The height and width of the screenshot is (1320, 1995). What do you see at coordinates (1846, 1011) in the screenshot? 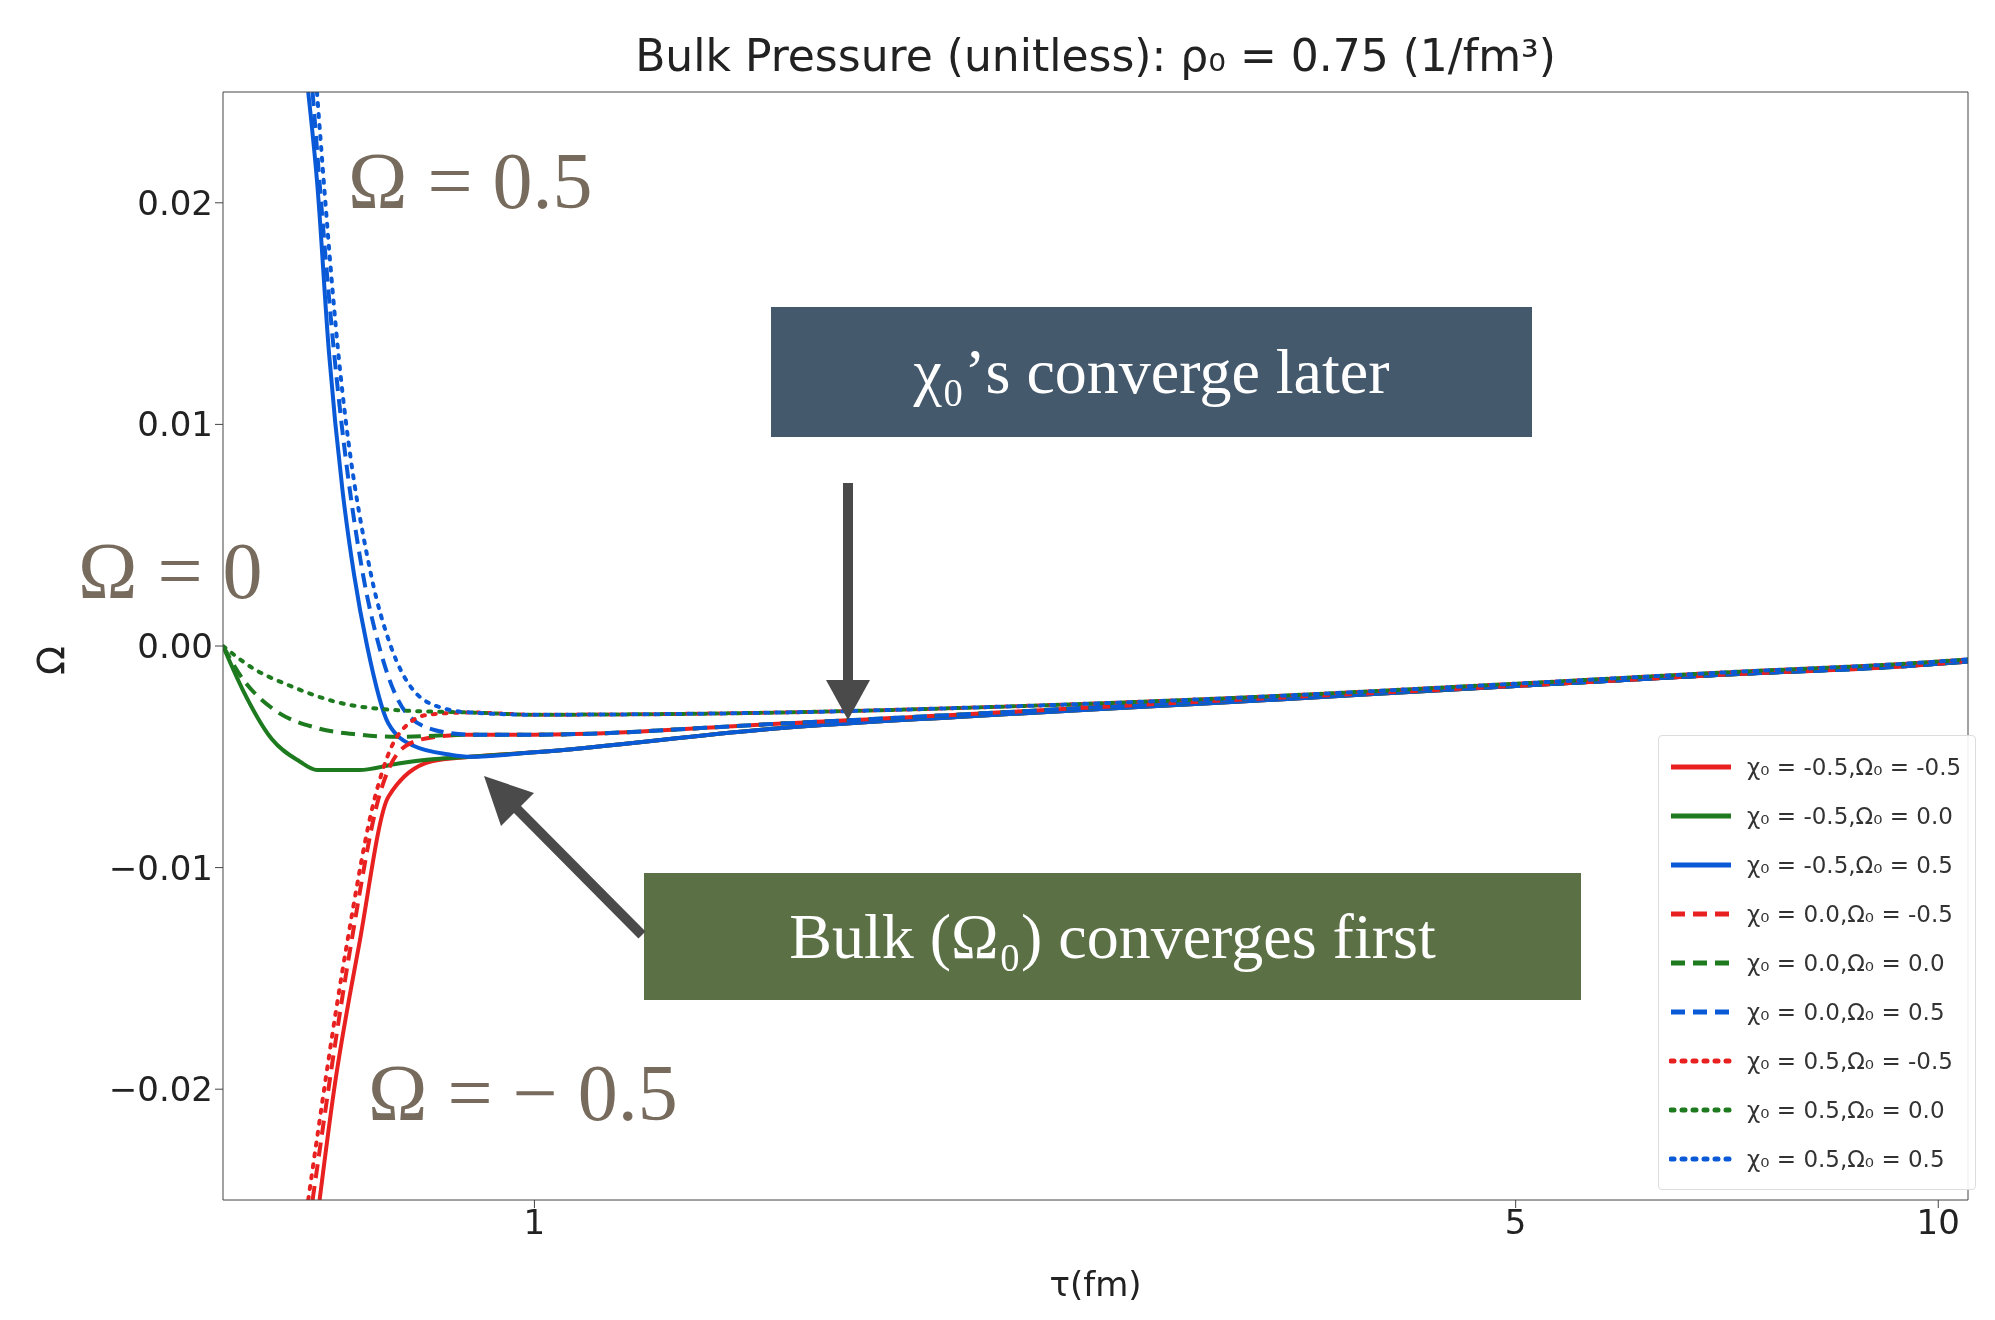
I see `legend-label: χ₀ = 0.0,Ω₀ = 0.5` at bounding box center [1846, 1011].